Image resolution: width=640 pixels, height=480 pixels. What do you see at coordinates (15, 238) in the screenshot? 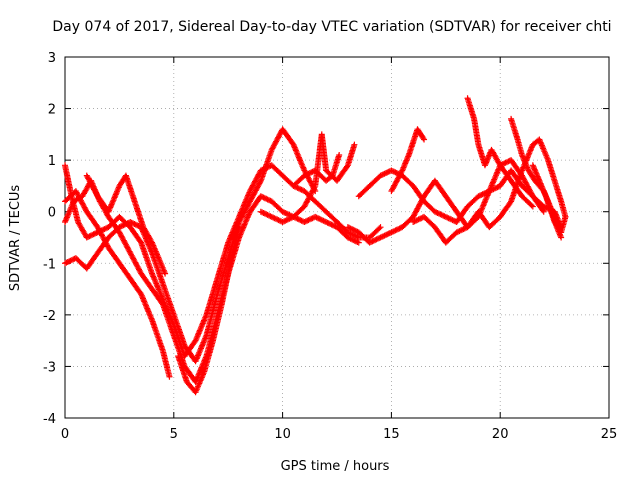
I see `y-axis-label: SDTVAR / TECUs` at bounding box center [15, 238].